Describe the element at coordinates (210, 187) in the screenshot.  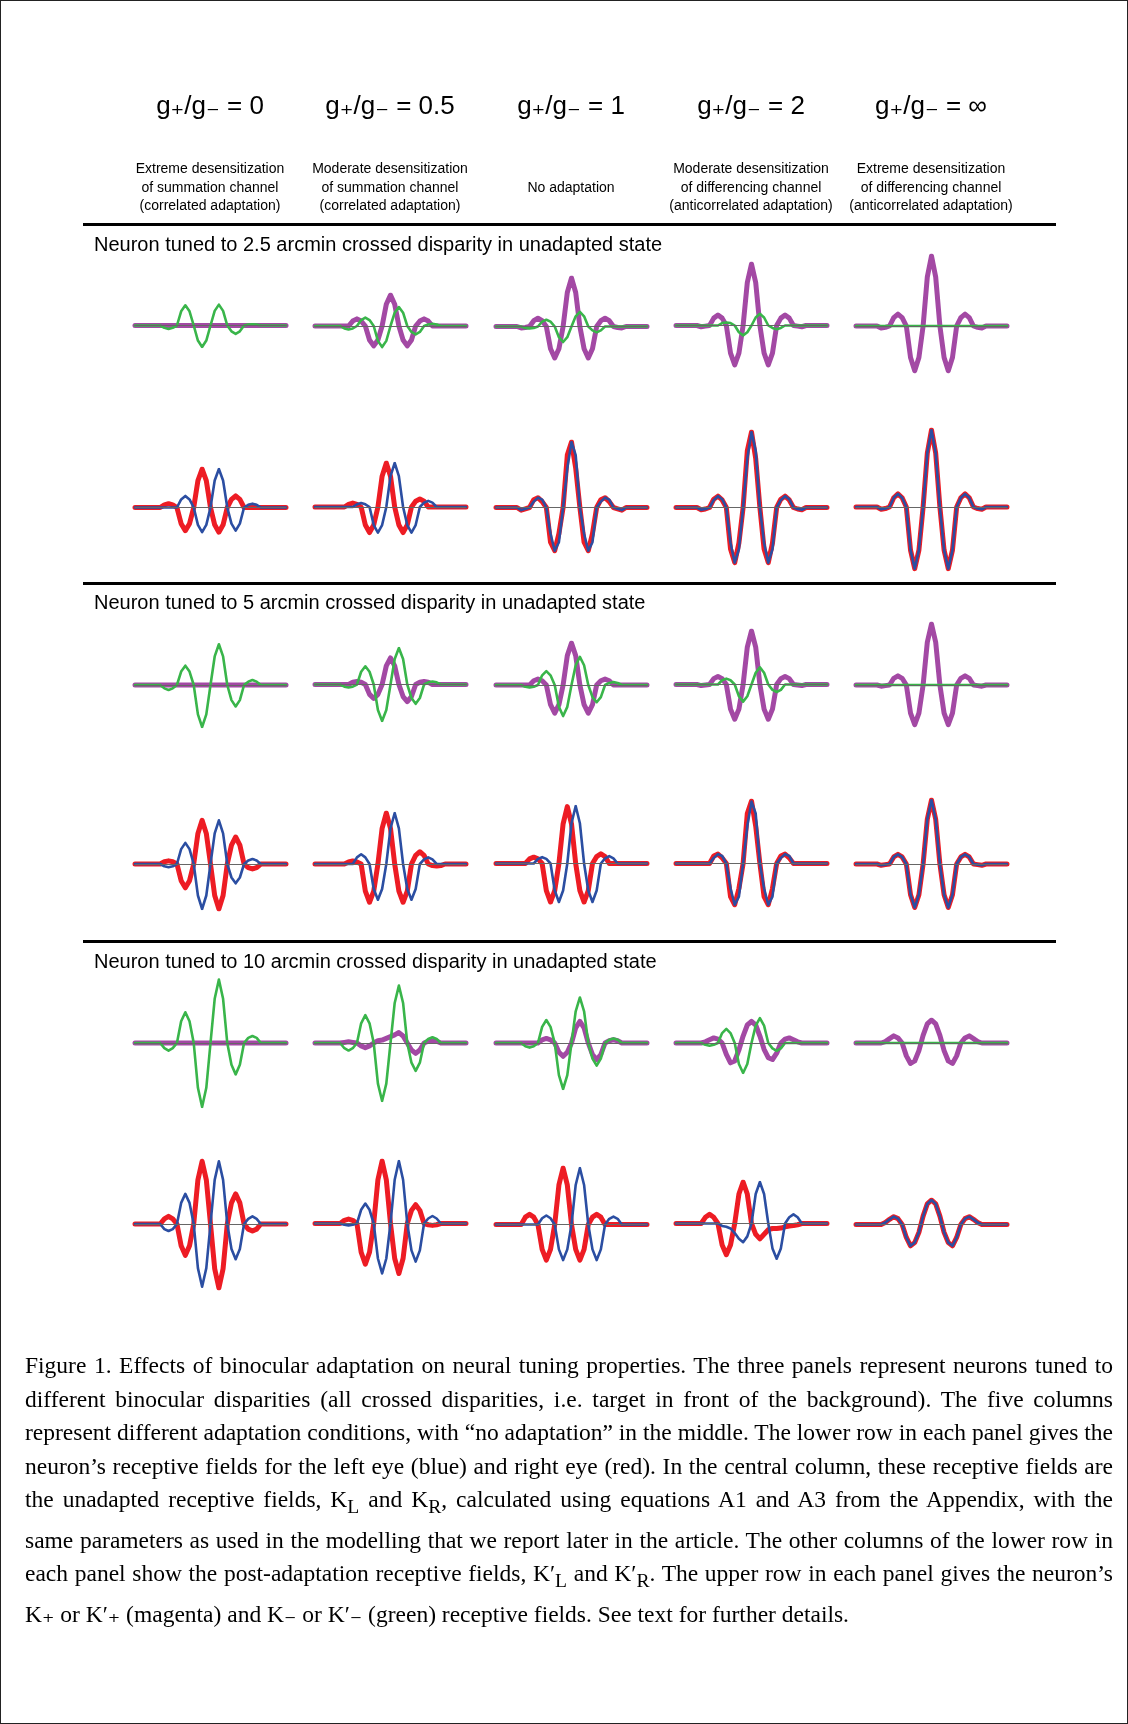
I see `text: Extreme desensitization of summation channel (correlated adaptation)` at that location.